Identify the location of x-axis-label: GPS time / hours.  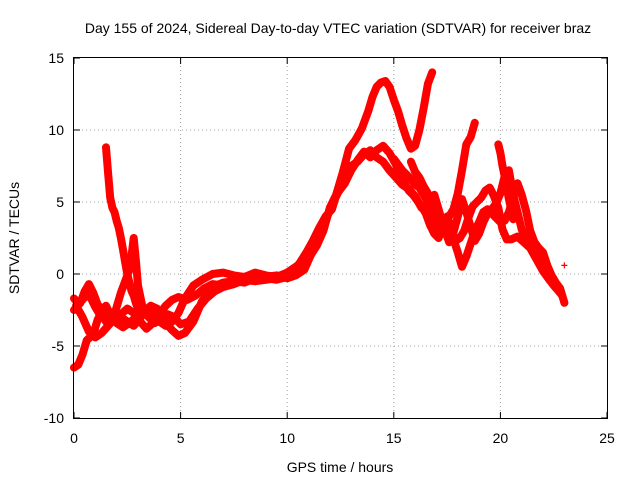
(340, 467).